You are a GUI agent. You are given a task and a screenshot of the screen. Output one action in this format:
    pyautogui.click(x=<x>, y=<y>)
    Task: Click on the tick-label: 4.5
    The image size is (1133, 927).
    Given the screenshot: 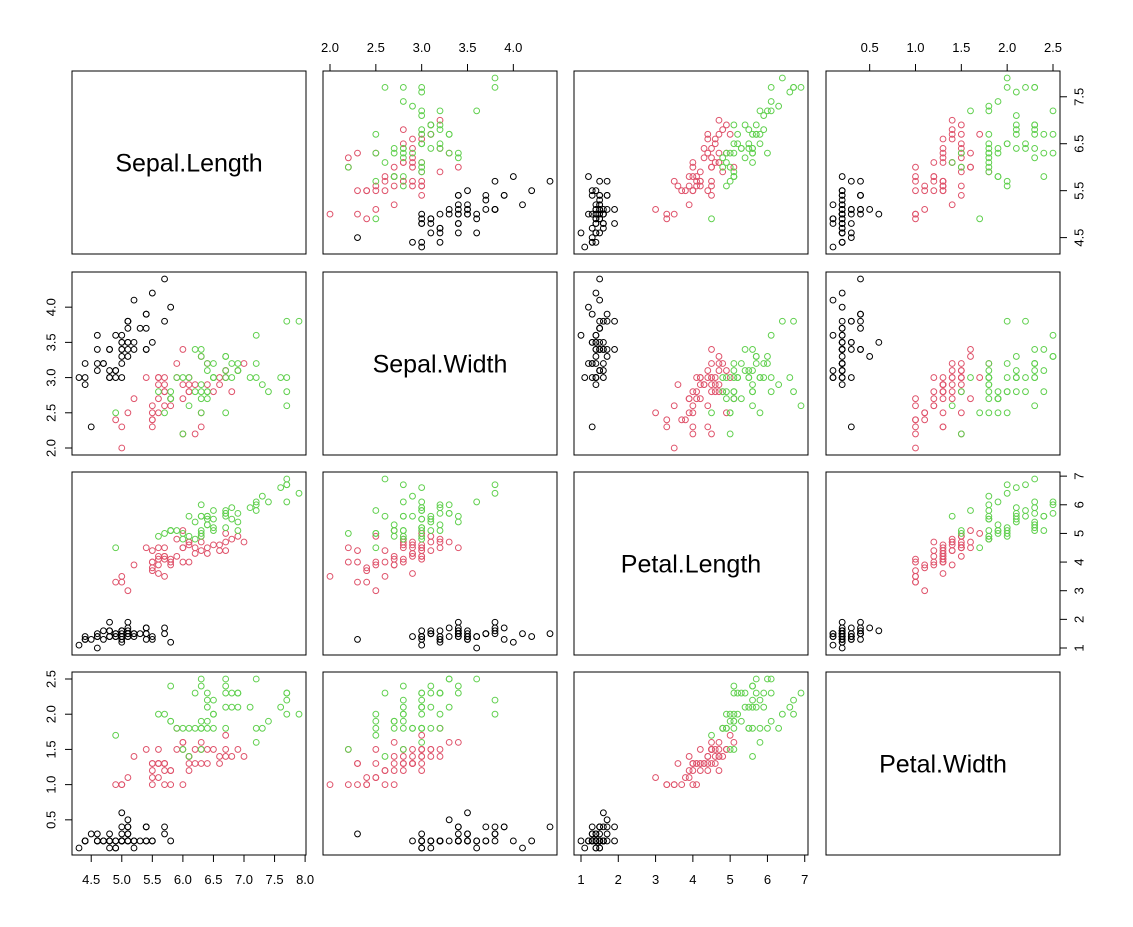 What is the action you would take?
    pyautogui.click(x=1078, y=238)
    